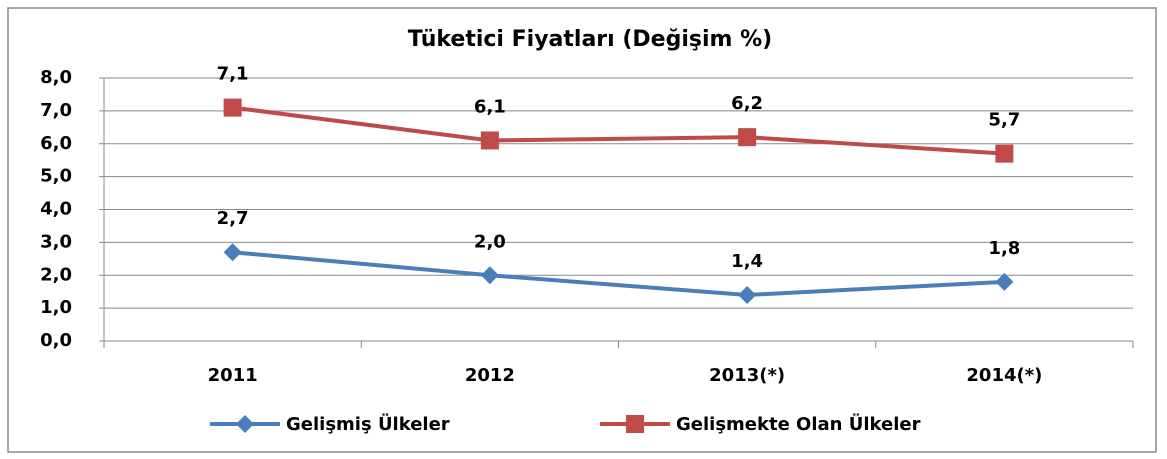  I want to click on y-tick-label: 5,0, so click(56, 176).